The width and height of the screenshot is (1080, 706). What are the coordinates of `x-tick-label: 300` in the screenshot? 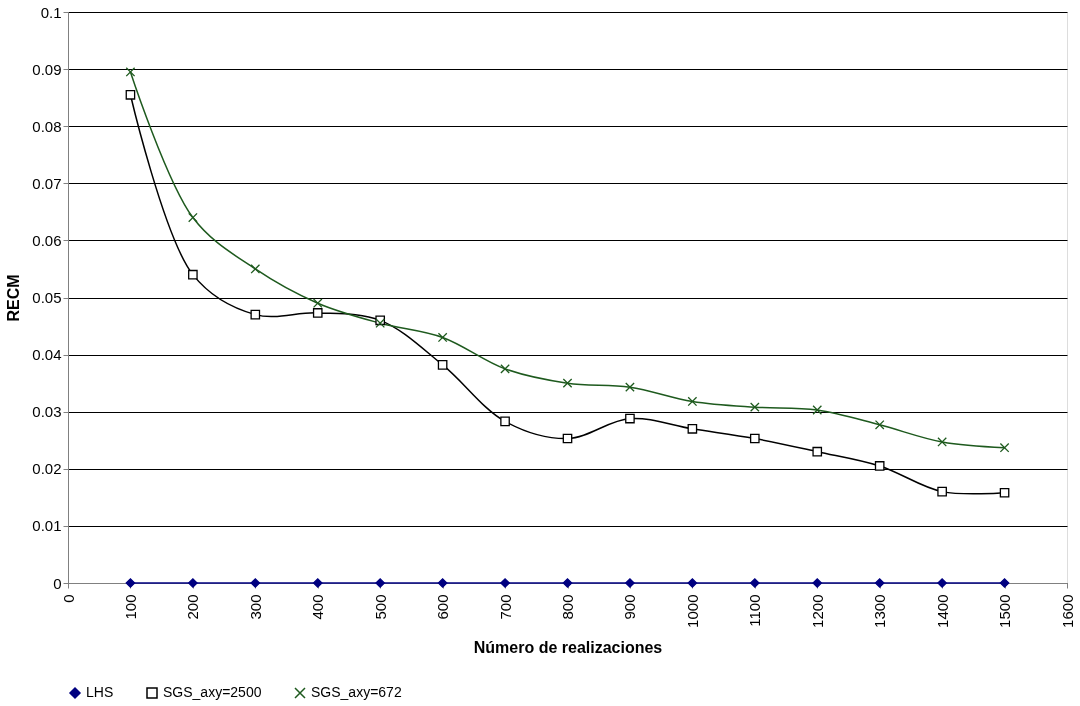 It's located at (255, 607).